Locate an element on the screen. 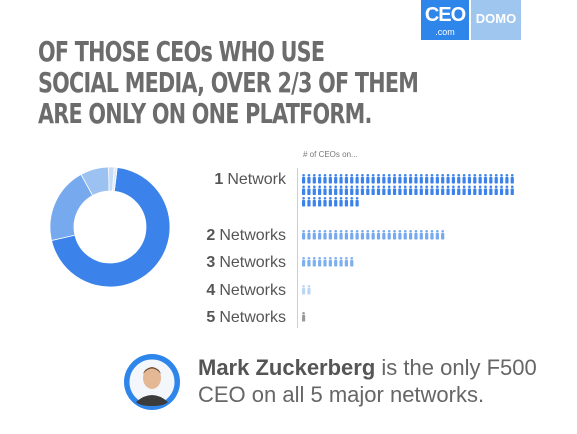 Image resolution: width=577 pixels, height=434 pixels. row-label-3-networks: 3 Networks is located at coordinates (246, 263).